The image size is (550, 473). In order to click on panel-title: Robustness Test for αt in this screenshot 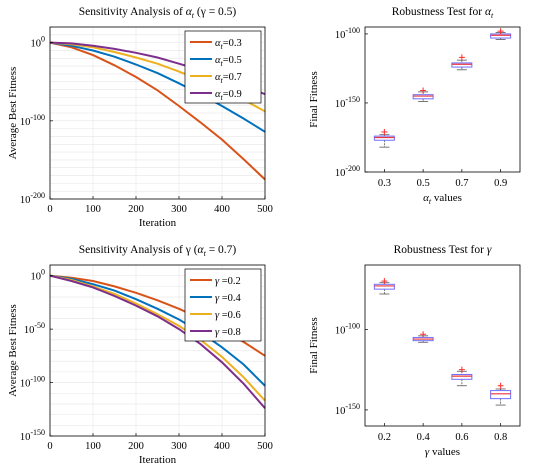, I will do `click(443, 13)`.